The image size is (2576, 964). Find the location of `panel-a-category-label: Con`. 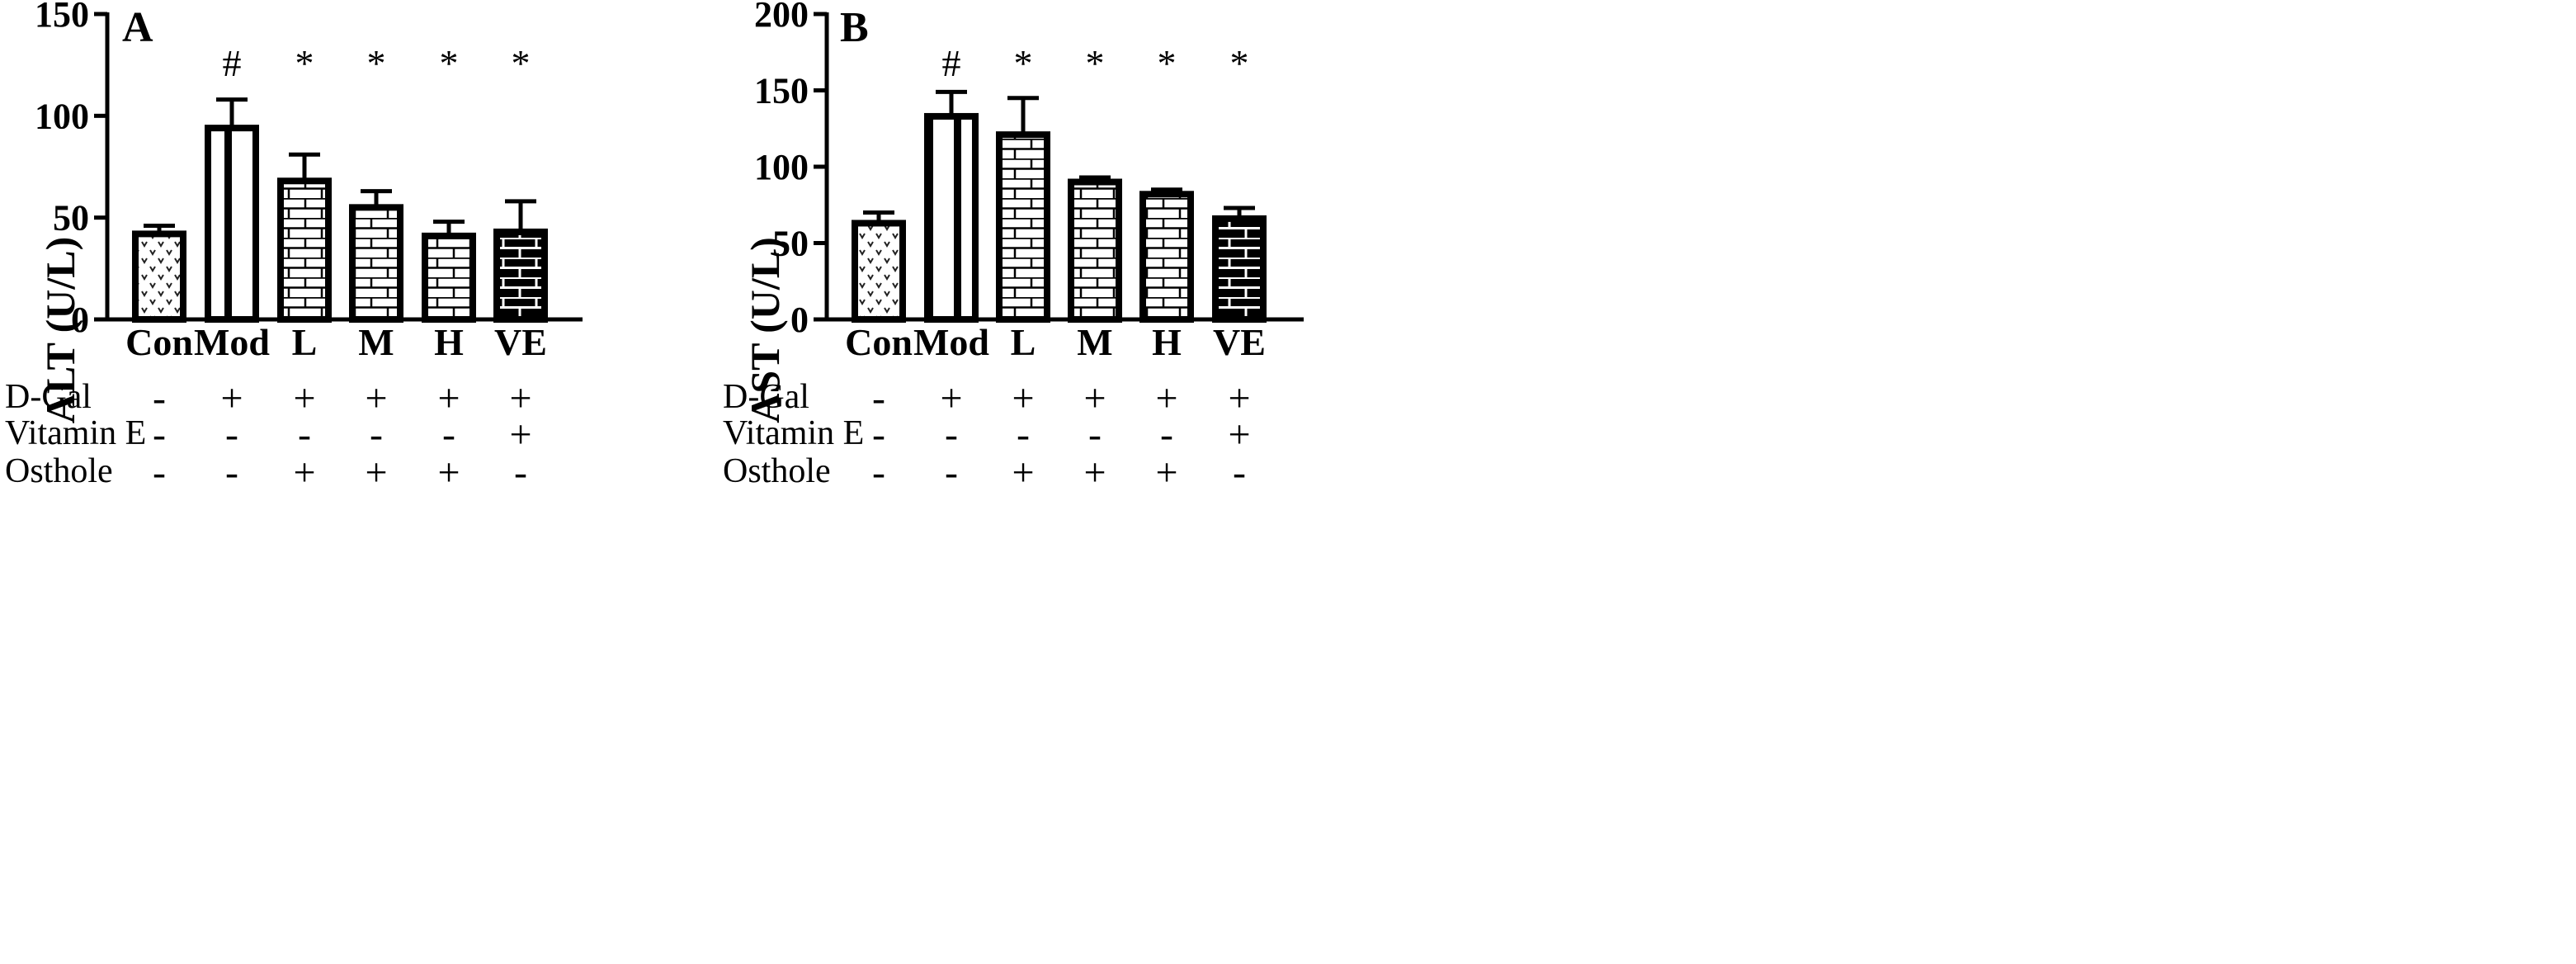

panel-a-category-label: Con is located at coordinates (159, 342).